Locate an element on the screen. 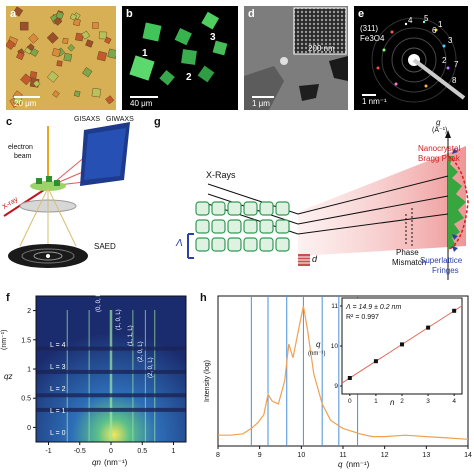  e-spot-label-7: 7 is located at coordinates (456, 64).